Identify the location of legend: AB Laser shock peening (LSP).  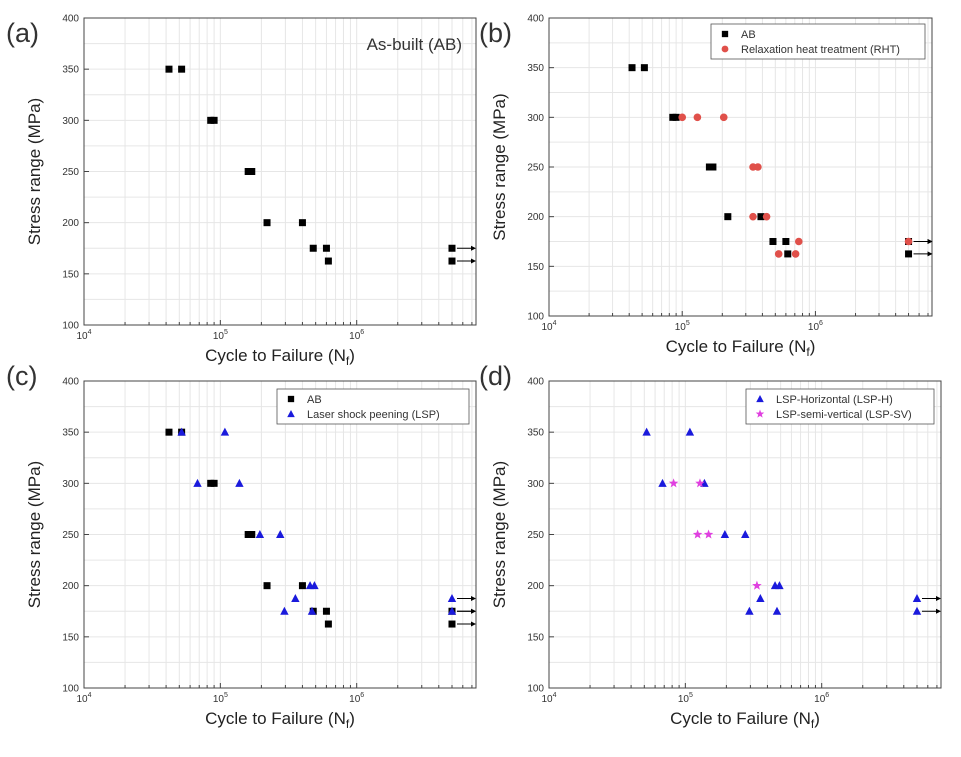
(373, 406).